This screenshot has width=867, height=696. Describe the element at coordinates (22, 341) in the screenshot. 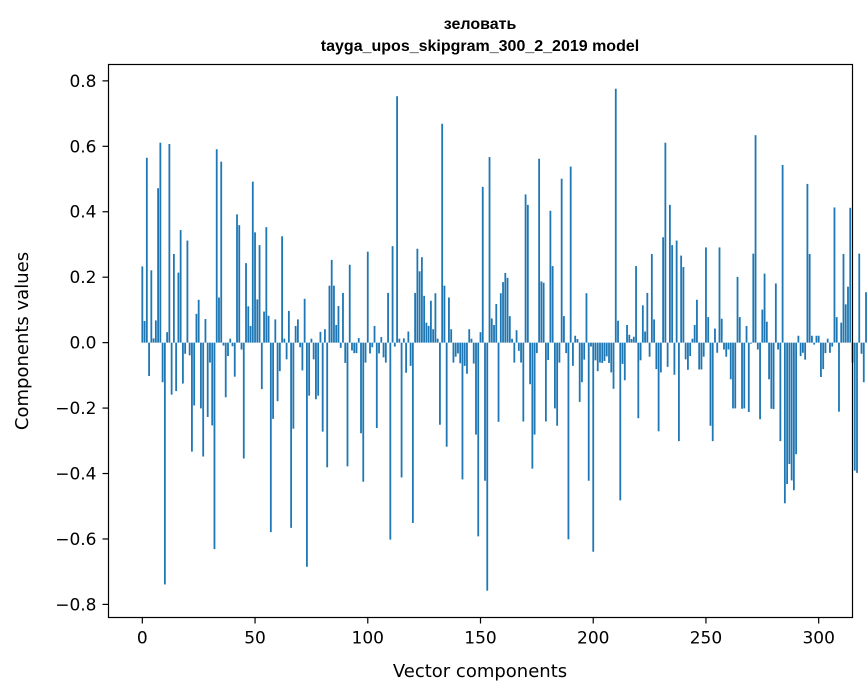

I see `y-axis-label: Components values` at that location.